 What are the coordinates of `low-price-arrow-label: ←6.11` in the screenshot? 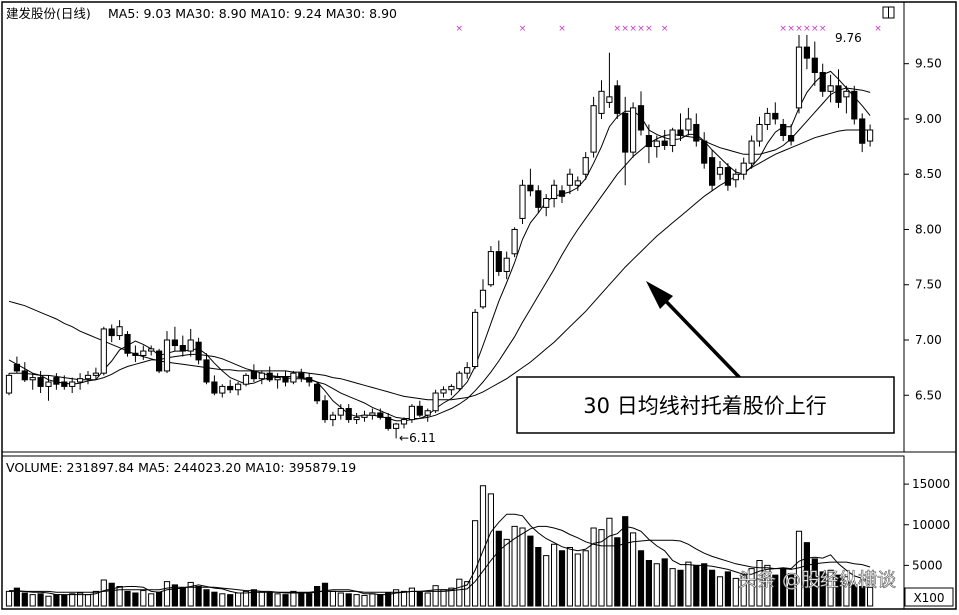 It's located at (417, 438).